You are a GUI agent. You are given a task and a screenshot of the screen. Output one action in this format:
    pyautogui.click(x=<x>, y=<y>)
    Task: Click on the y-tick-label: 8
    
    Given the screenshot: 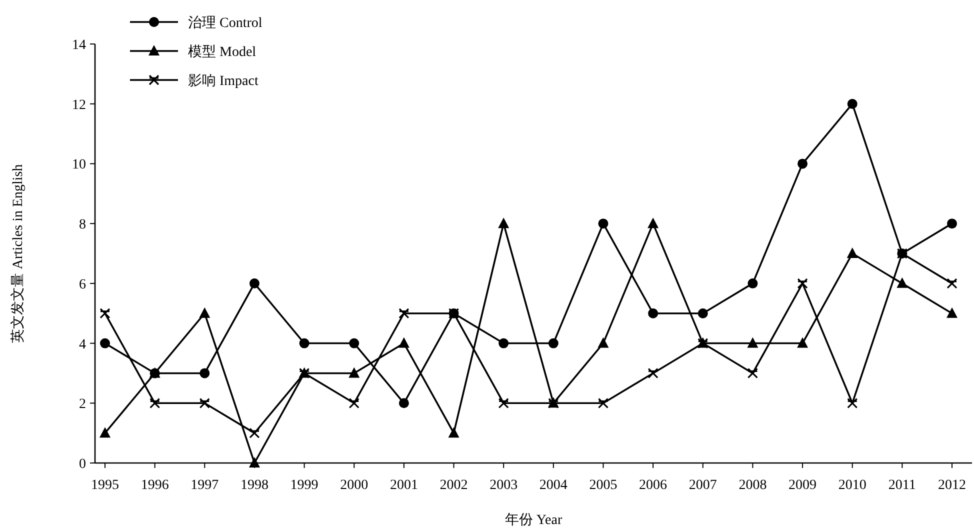 What is the action you would take?
    pyautogui.click(x=82, y=225)
    